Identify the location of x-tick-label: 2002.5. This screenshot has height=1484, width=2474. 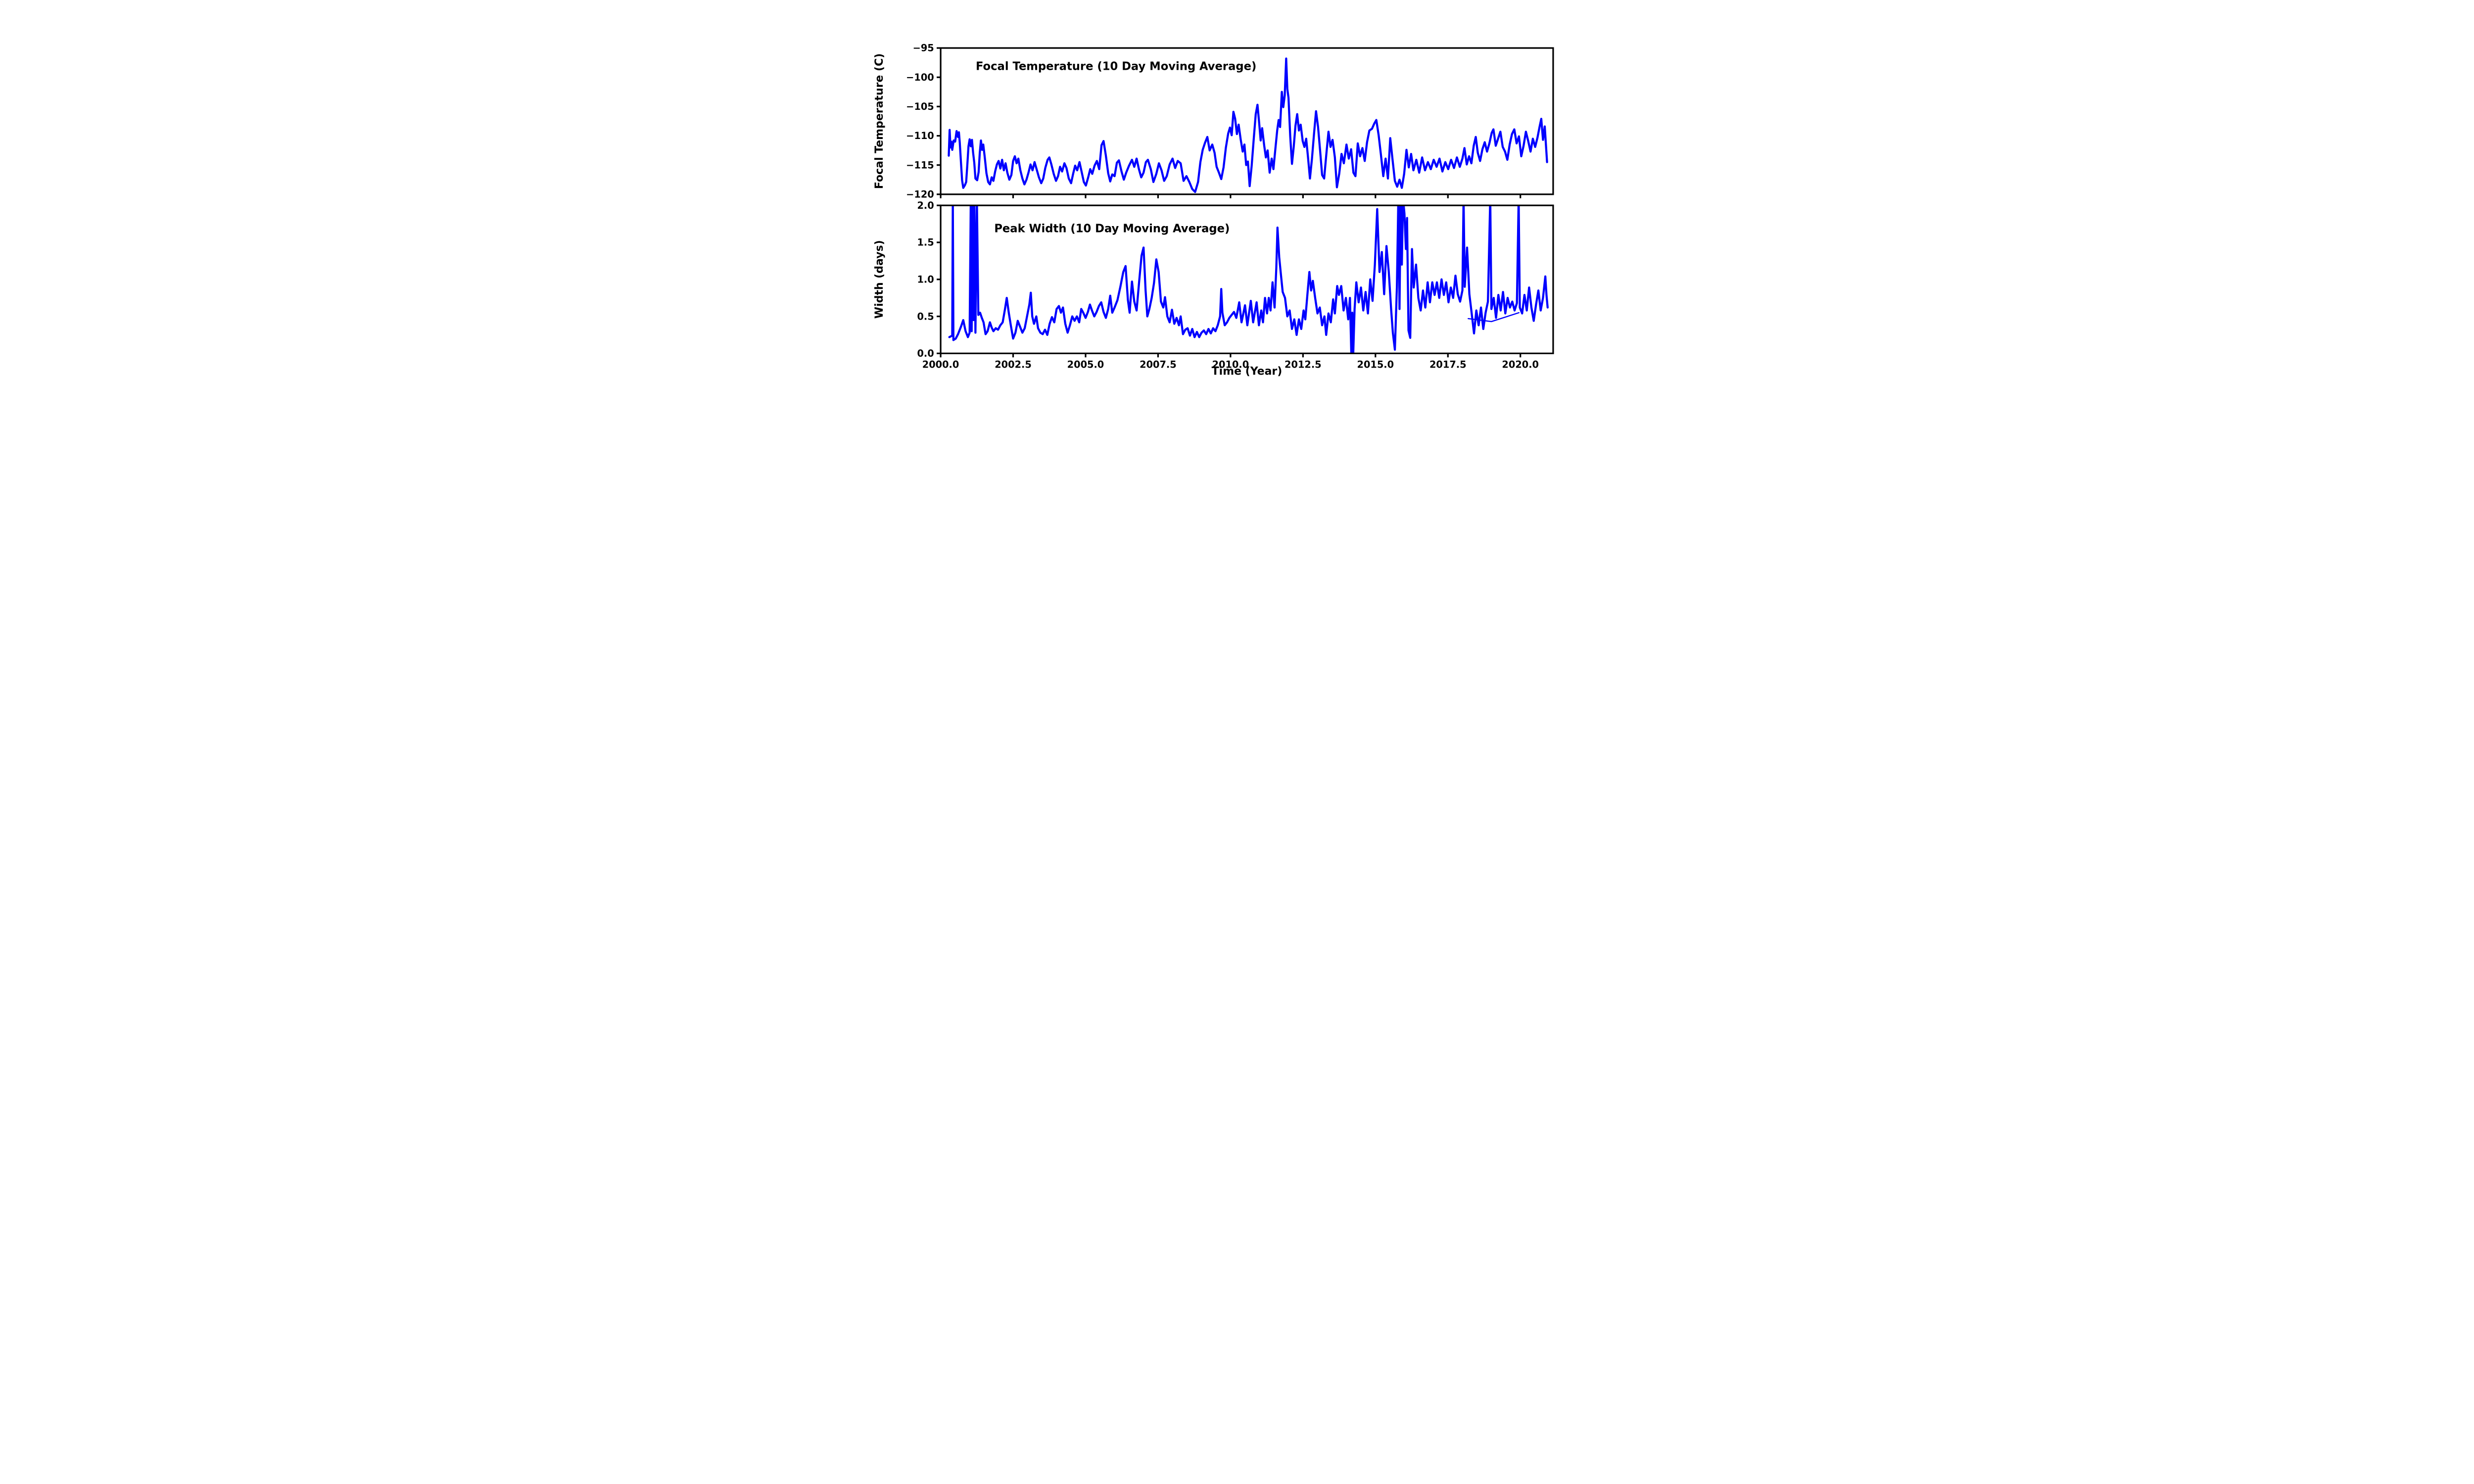
(1014, 365).